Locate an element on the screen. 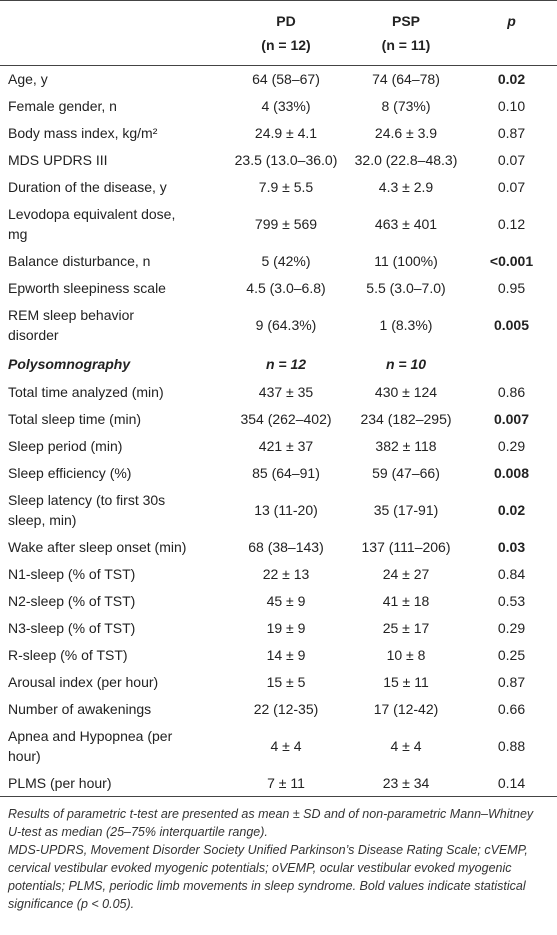  row-label-cell: Number of awakenings is located at coordinates (113, 709).